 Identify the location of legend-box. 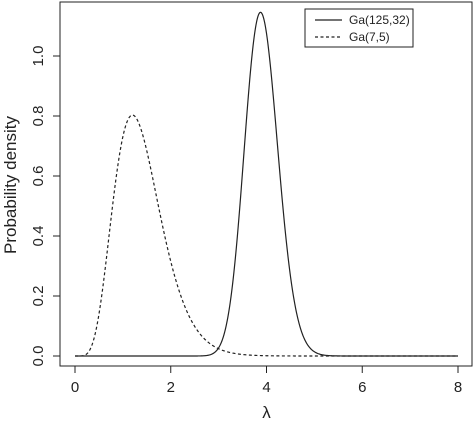
(359, 28).